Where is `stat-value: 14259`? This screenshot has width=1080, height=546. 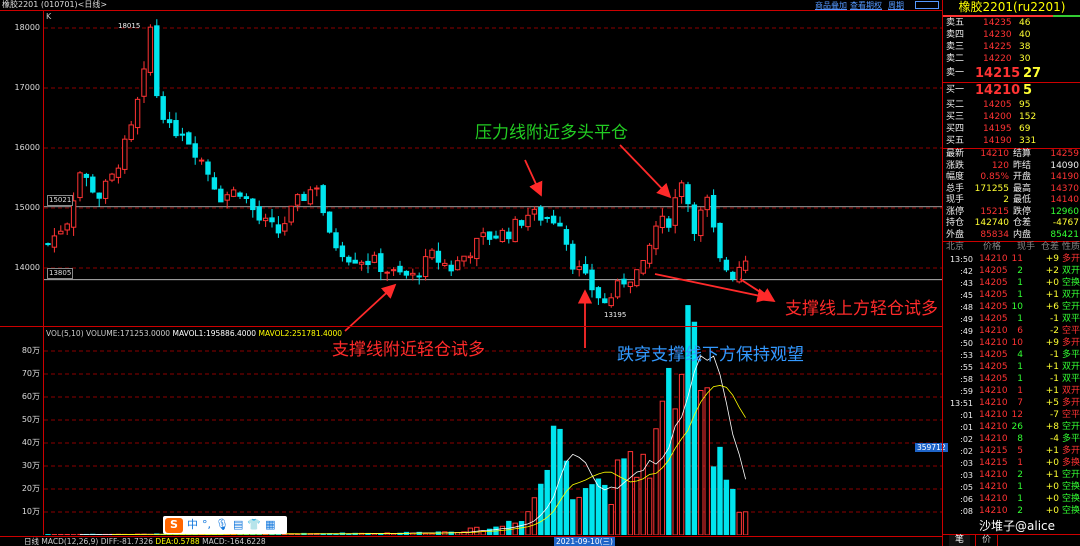 stat-value: 14259 is located at coordinates (1064, 154).